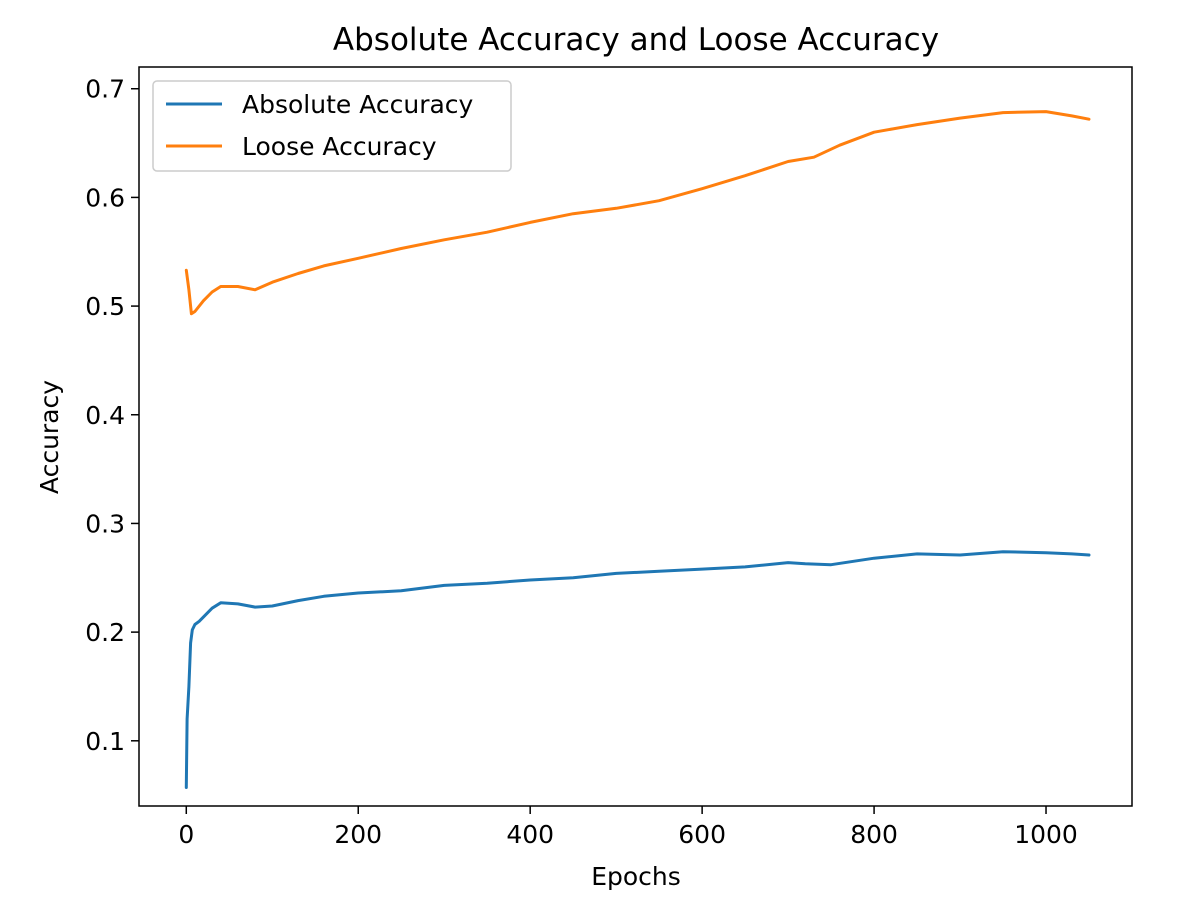 The height and width of the screenshot is (912, 1196). Describe the element at coordinates (105, 415) in the screenshot. I see `y-tick-label: 0.4` at that location.